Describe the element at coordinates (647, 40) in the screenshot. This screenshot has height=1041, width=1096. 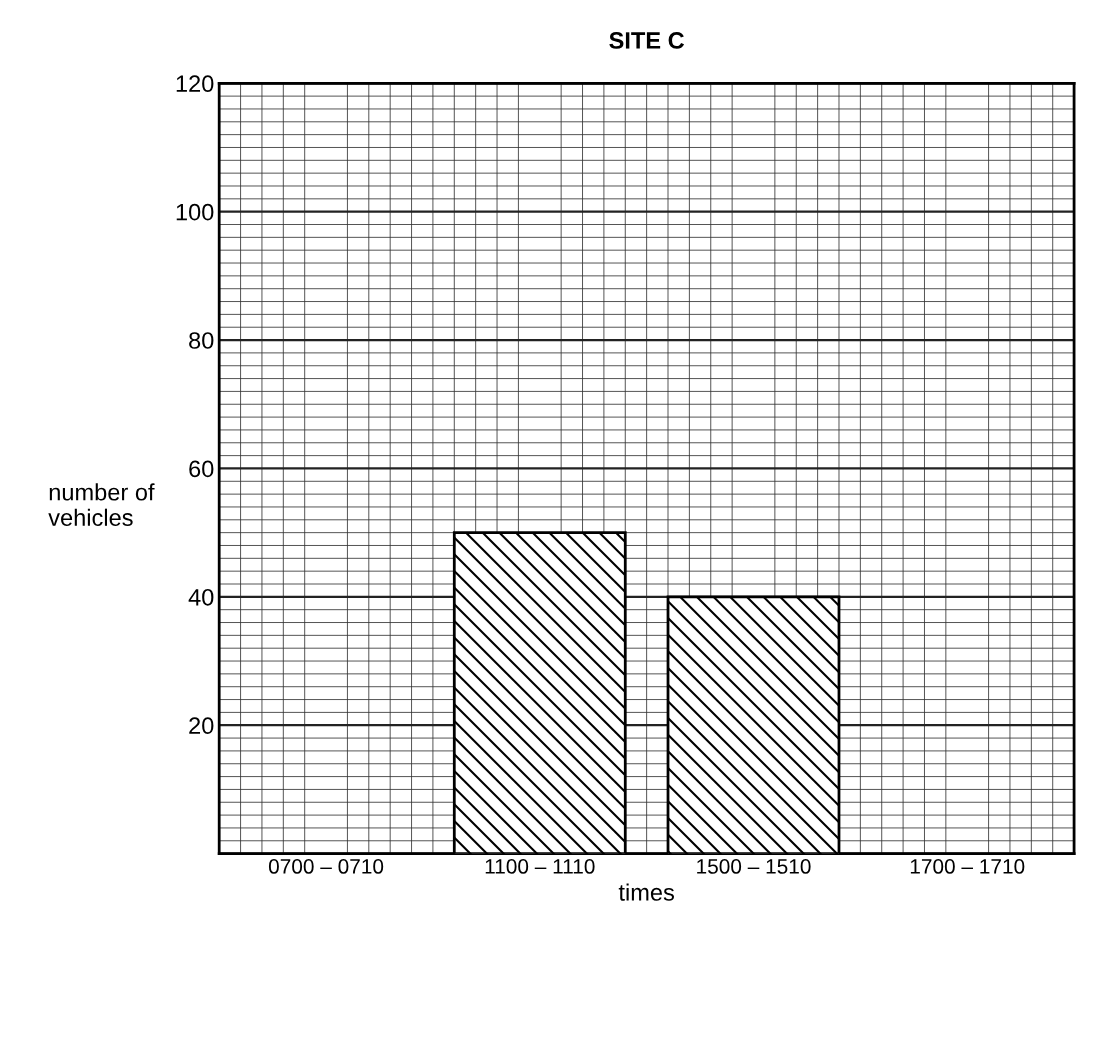
I see `chart-title: SITE C` at that location.